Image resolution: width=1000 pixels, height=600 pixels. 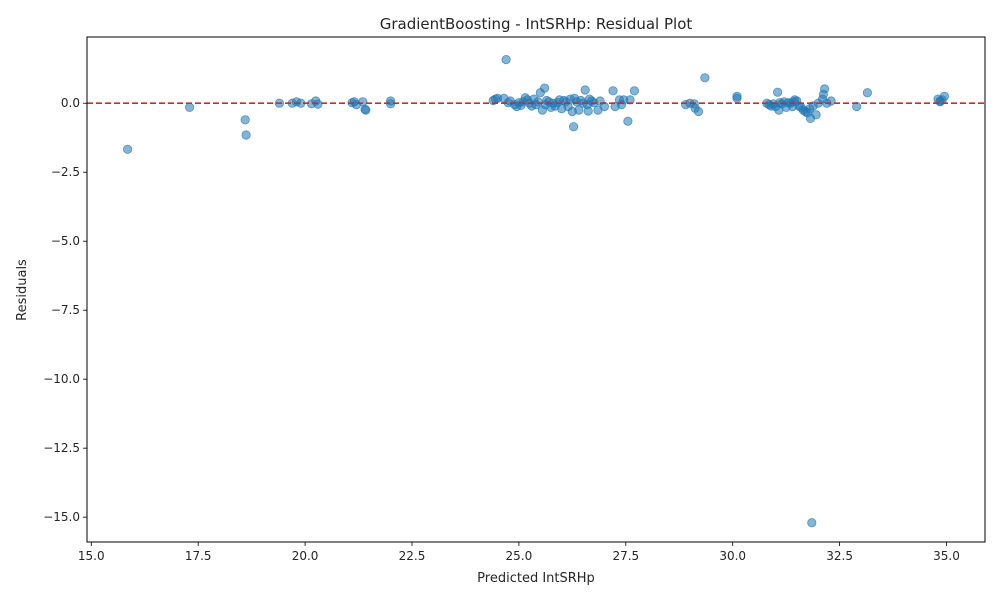 What do you see at coordinates (65, 241) in the screenshot?
I see `y-tick-label: −5.0` at bounding box center [65, 241].